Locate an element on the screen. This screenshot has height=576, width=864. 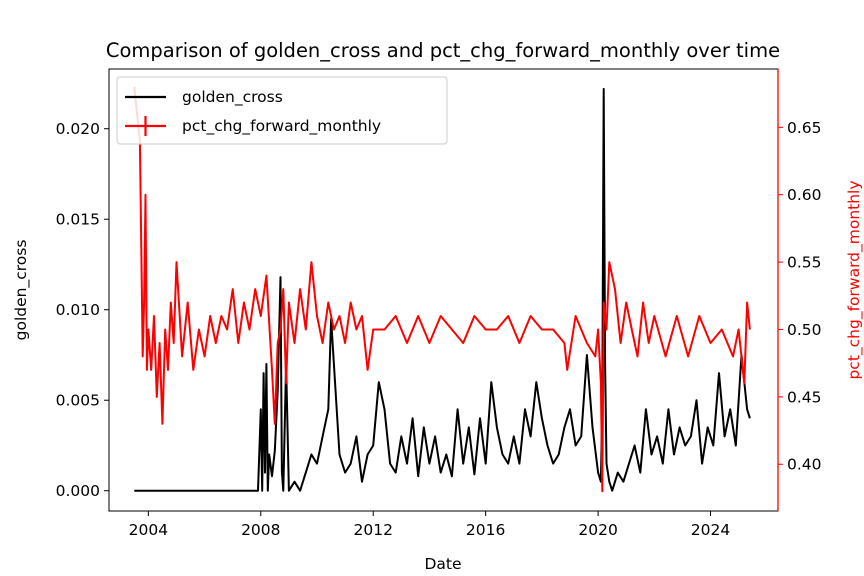
x-tick-label: 2016 is located at coordinates (485, 530).